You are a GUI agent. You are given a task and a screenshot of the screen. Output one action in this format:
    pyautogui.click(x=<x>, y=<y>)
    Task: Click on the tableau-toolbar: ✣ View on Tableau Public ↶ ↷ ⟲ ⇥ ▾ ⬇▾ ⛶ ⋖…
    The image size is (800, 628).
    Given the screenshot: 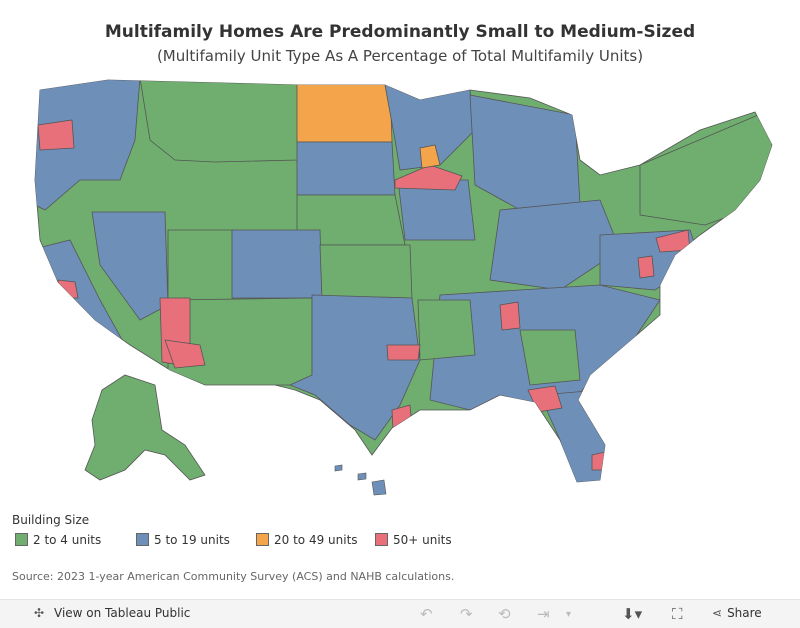 What is the action you would take?
    pyautogui.click(x=400, y=613)
    